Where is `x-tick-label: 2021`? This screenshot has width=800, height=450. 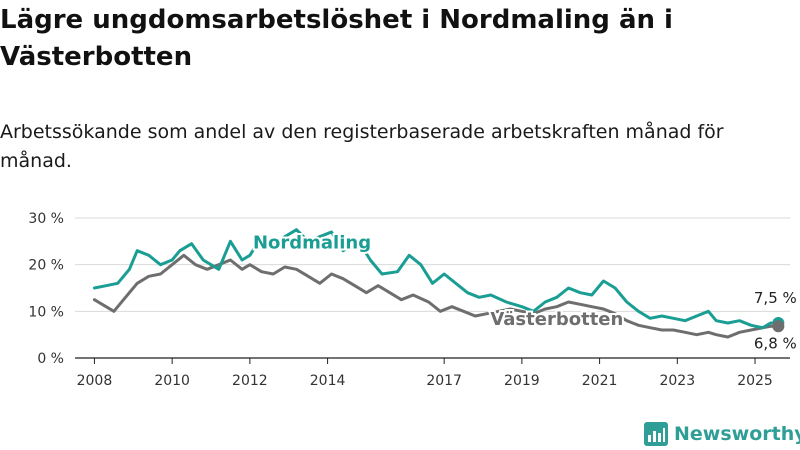
x-tick-label: 2021 is located at coordinates (600, 381).